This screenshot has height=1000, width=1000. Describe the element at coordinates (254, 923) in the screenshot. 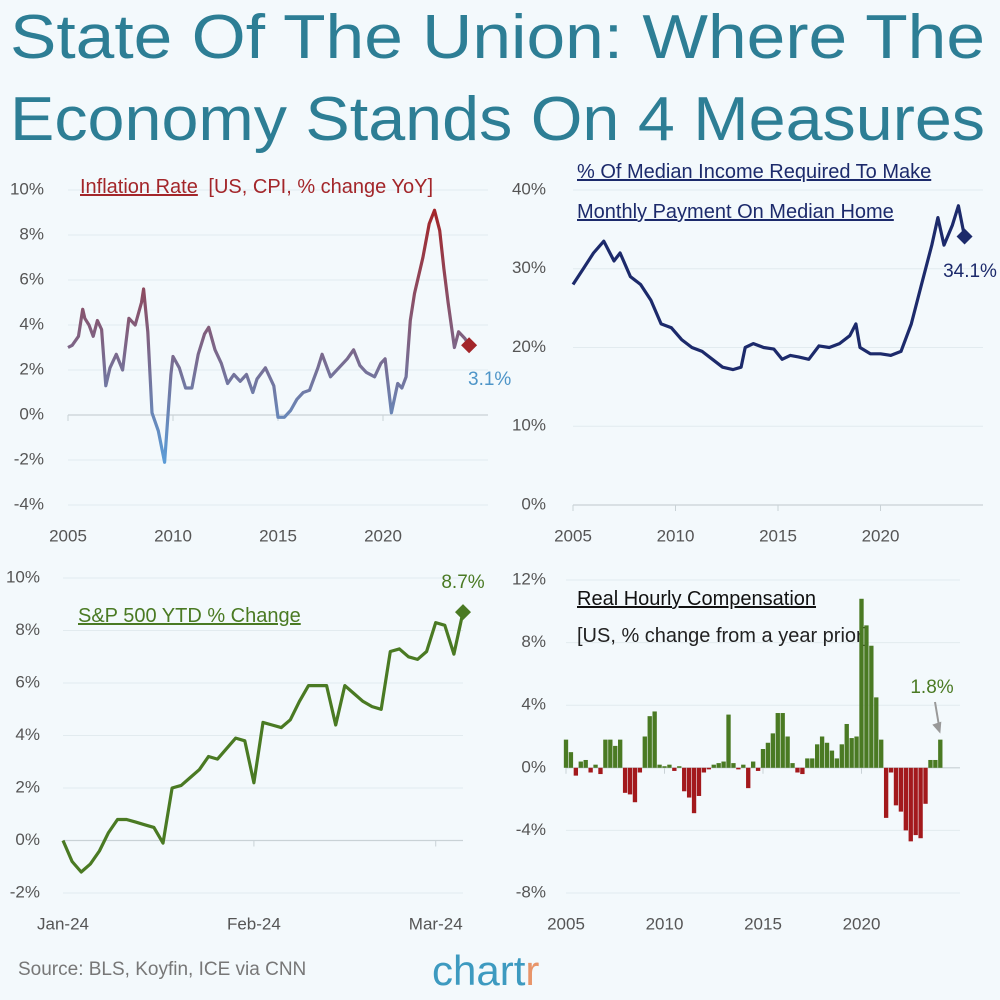

I see `x-tick-label: Feb-24` at that location.